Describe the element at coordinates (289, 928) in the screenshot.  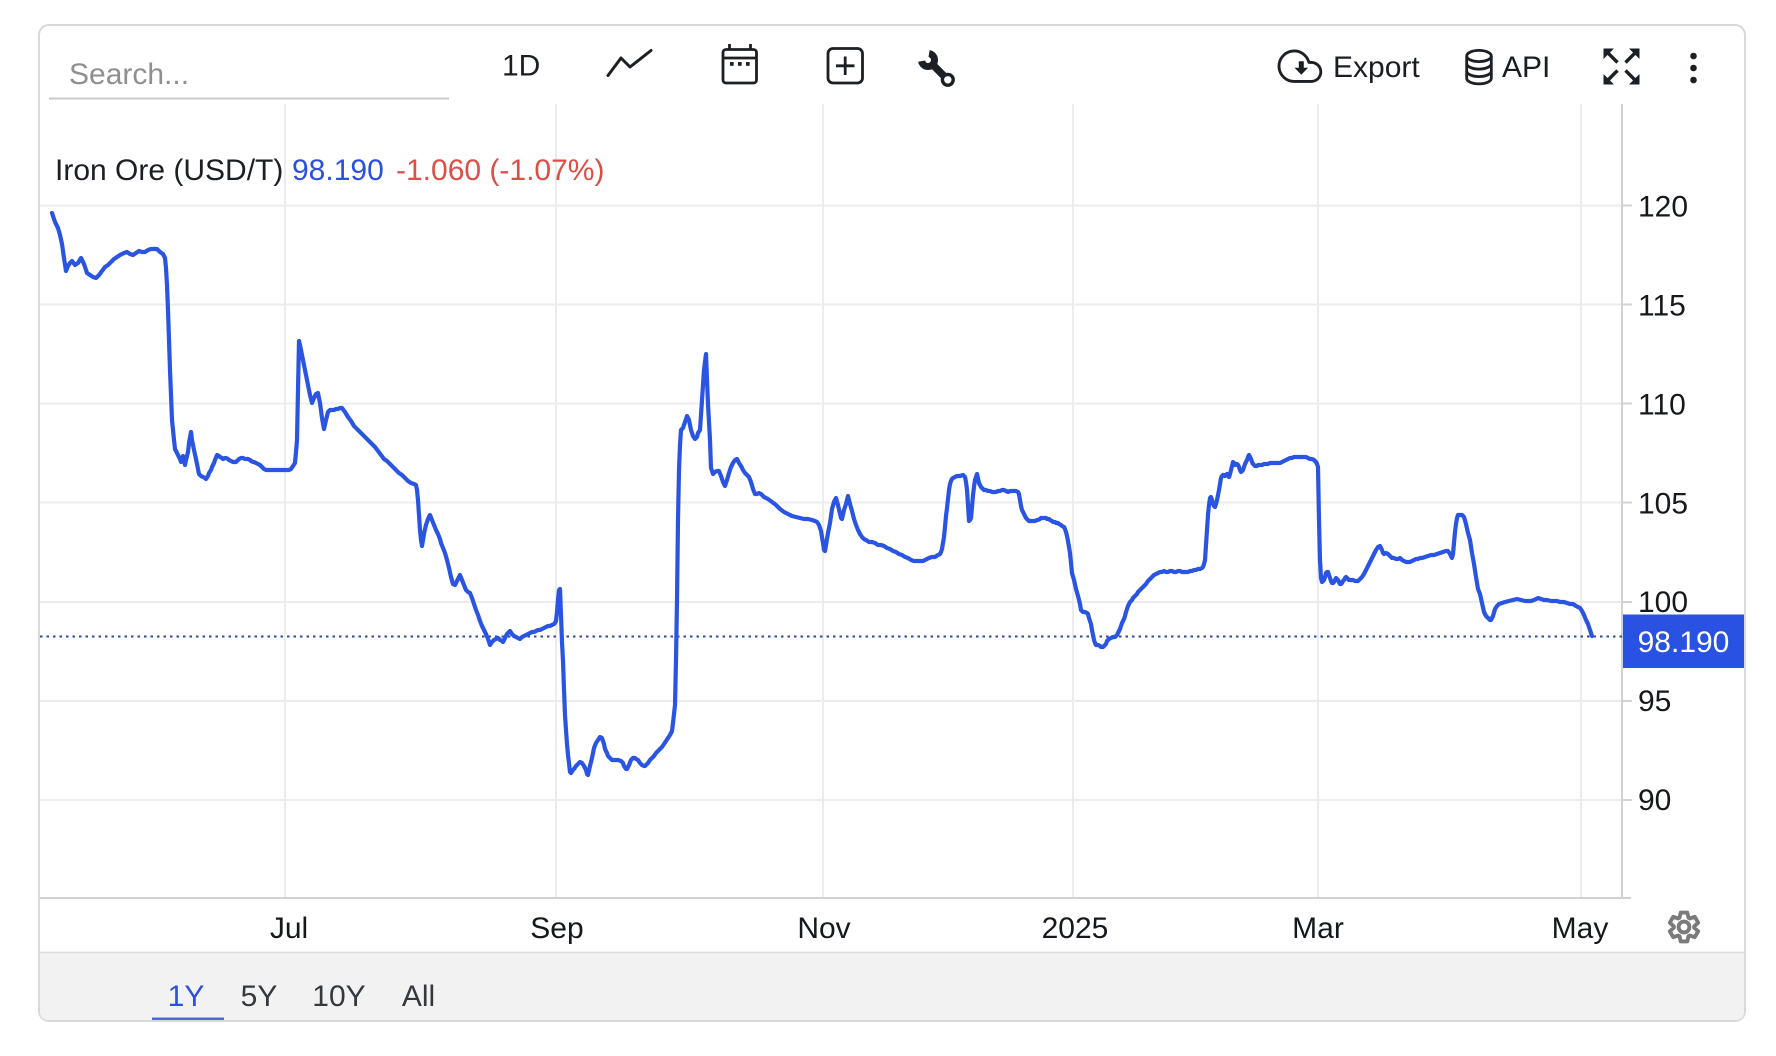
I see `svg-text: Jul` at that location.